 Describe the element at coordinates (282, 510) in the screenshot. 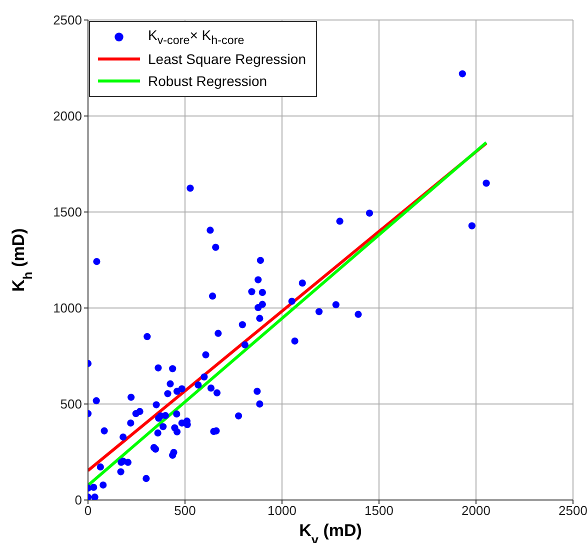

I see `x-tick-label: 1000` at that location.